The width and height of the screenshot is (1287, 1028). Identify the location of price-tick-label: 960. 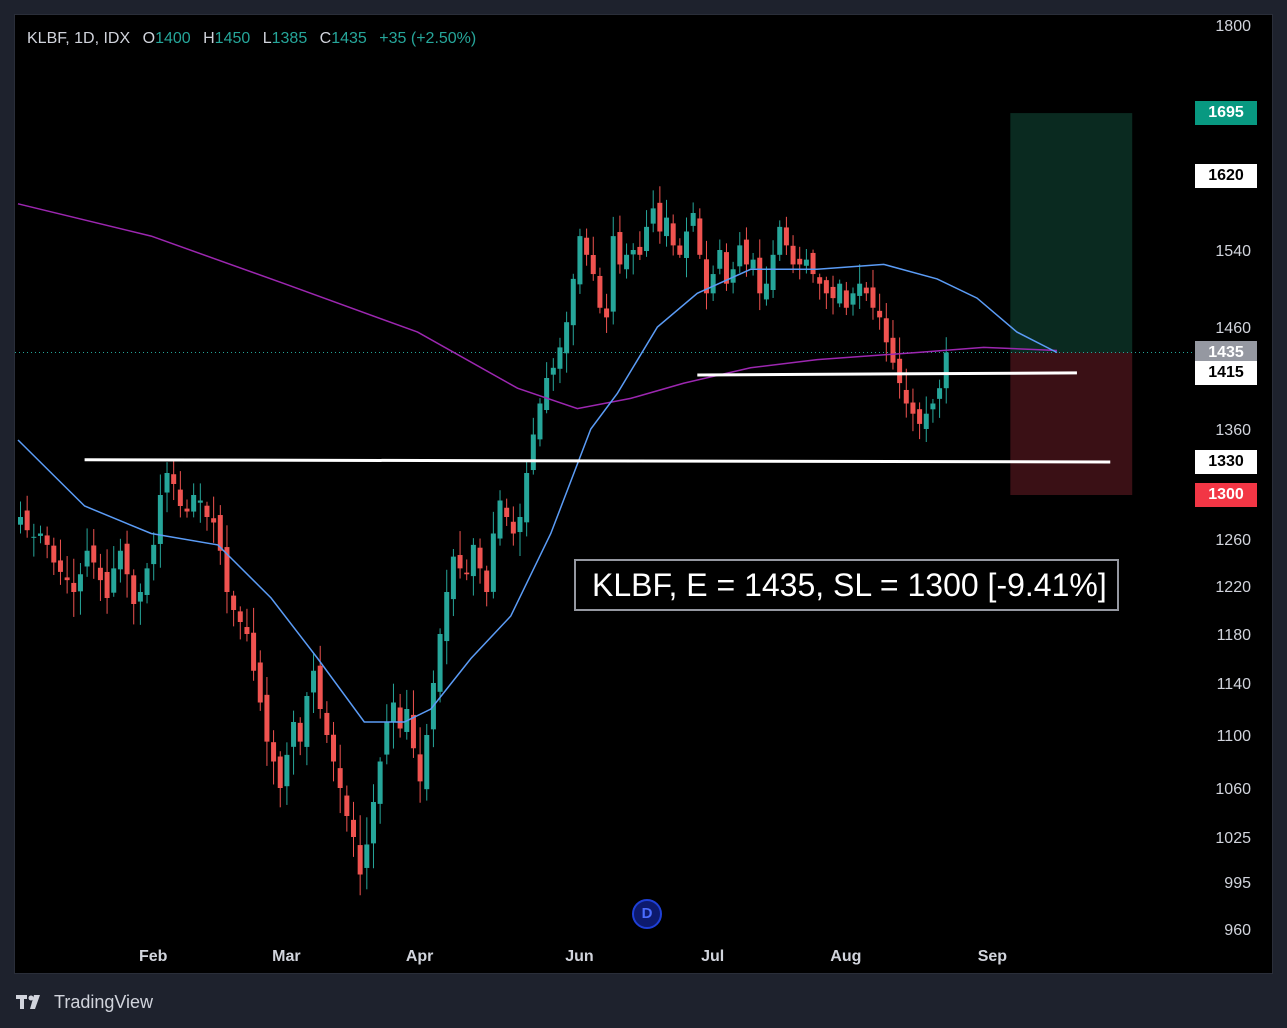
(1237, 930).